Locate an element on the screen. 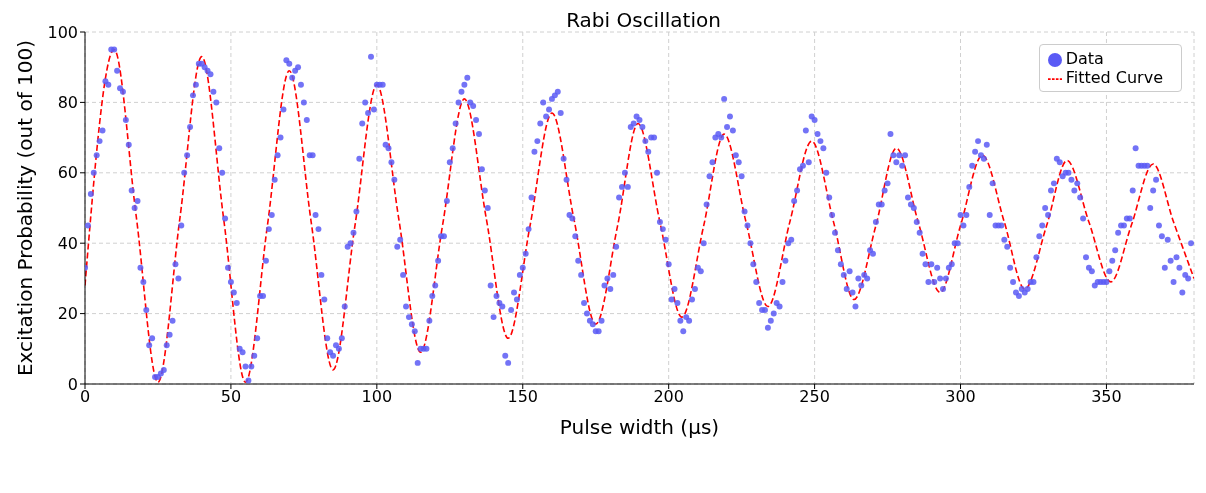 Image resolution: width=1206 pixels, height=493 pixels. x-tick-label: 100 is located at coordinates (377, 397).